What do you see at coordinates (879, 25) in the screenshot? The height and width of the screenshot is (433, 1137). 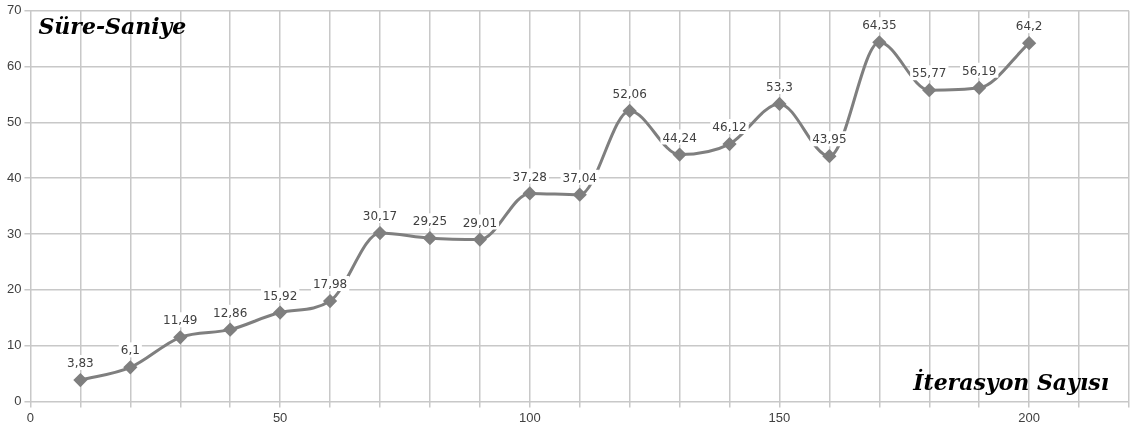 I see `data-label: 64,35` at bounding box center [879, 25].